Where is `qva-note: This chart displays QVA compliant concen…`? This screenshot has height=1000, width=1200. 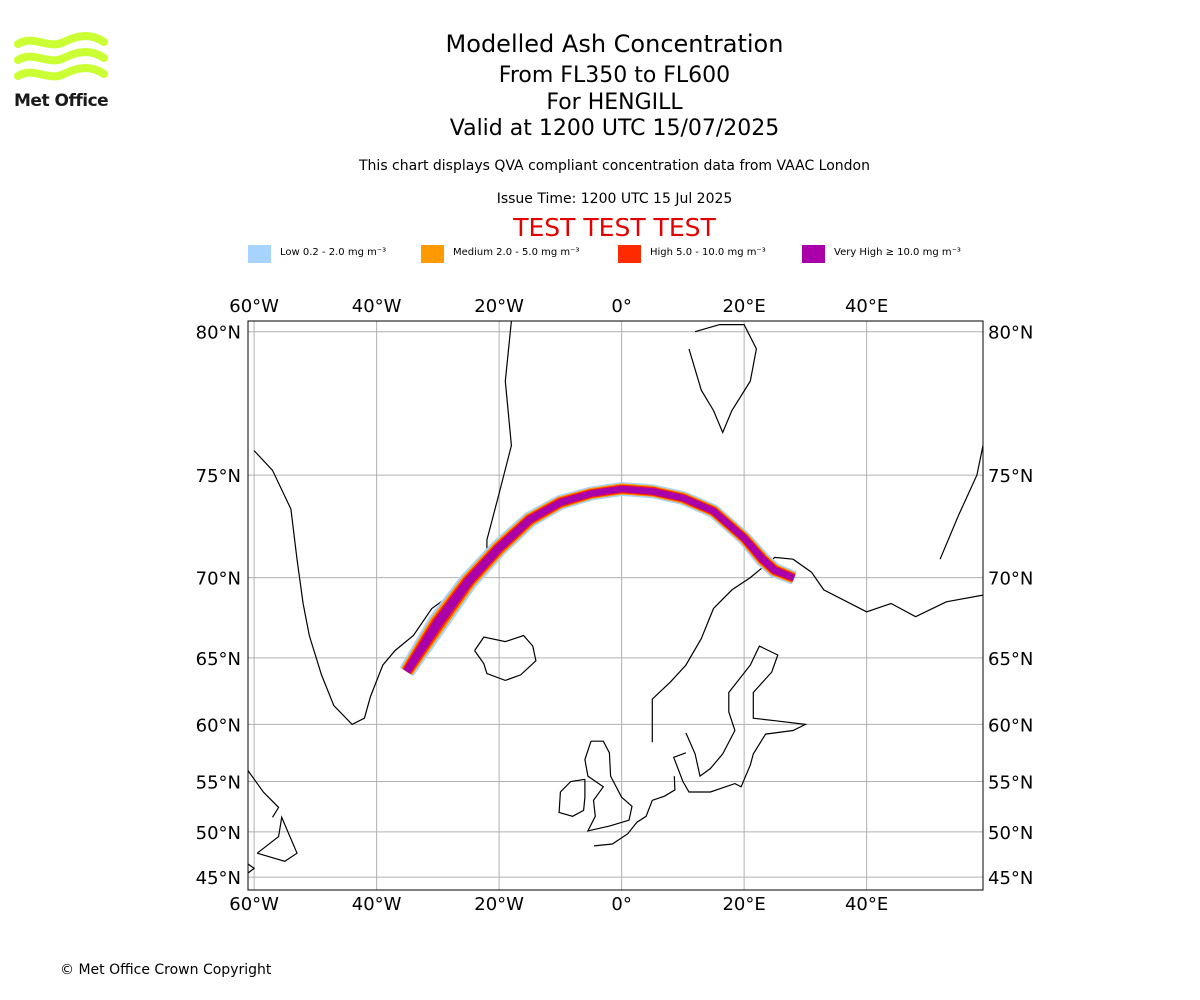
qva-note: This chart displays QVA compliant concen… is located at coordinates (614, 166).